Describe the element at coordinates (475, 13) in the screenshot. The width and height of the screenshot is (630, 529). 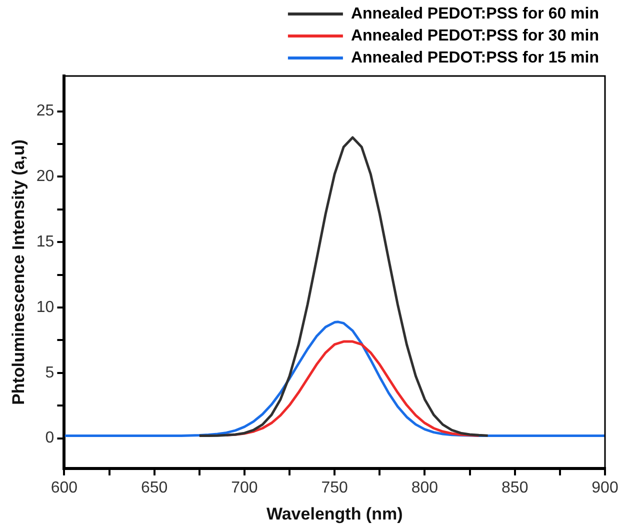
I see `legend-label: Annealed PEDOT:PSS for 60 min` at that location.